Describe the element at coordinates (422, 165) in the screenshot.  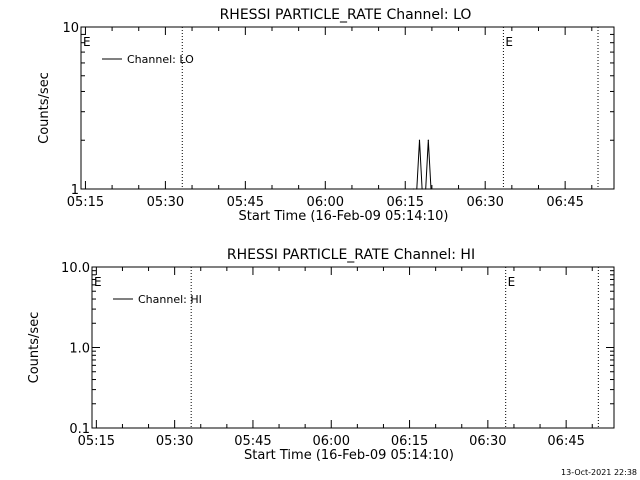
I see `series-line` at that location.